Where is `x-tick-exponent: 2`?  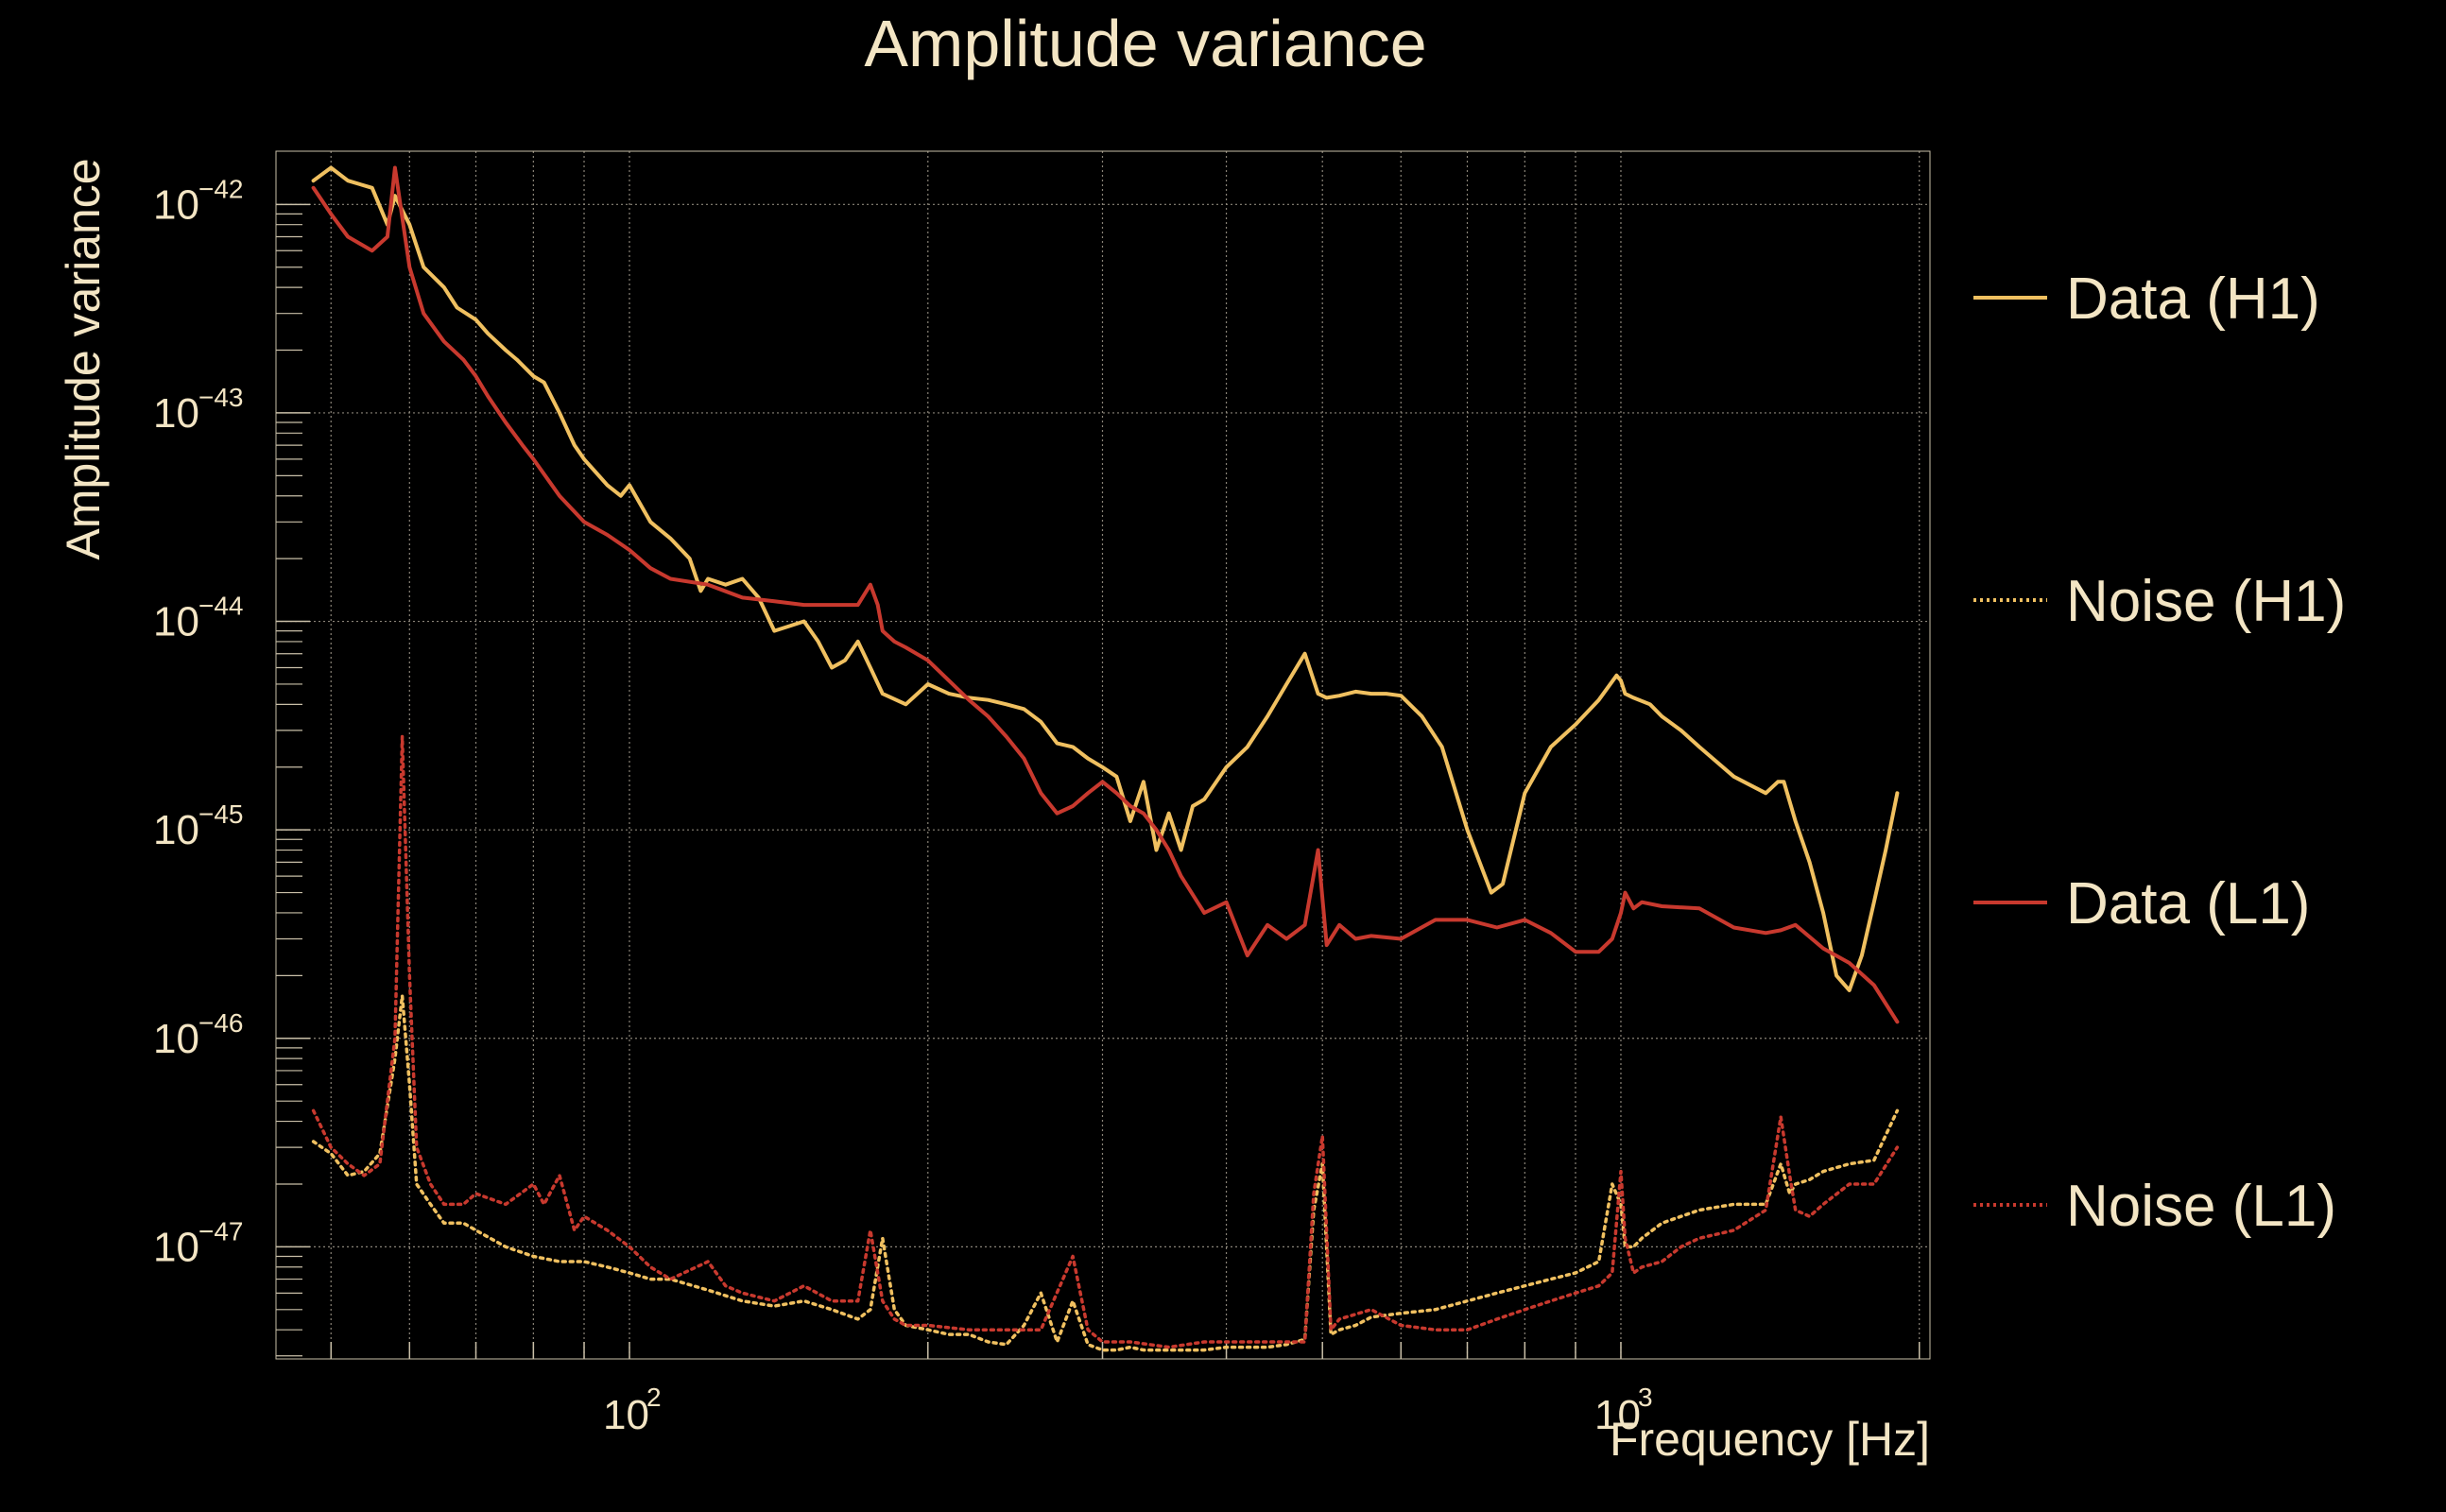
x-tick-exponent: 2 is located at coordinates (654, 1397).